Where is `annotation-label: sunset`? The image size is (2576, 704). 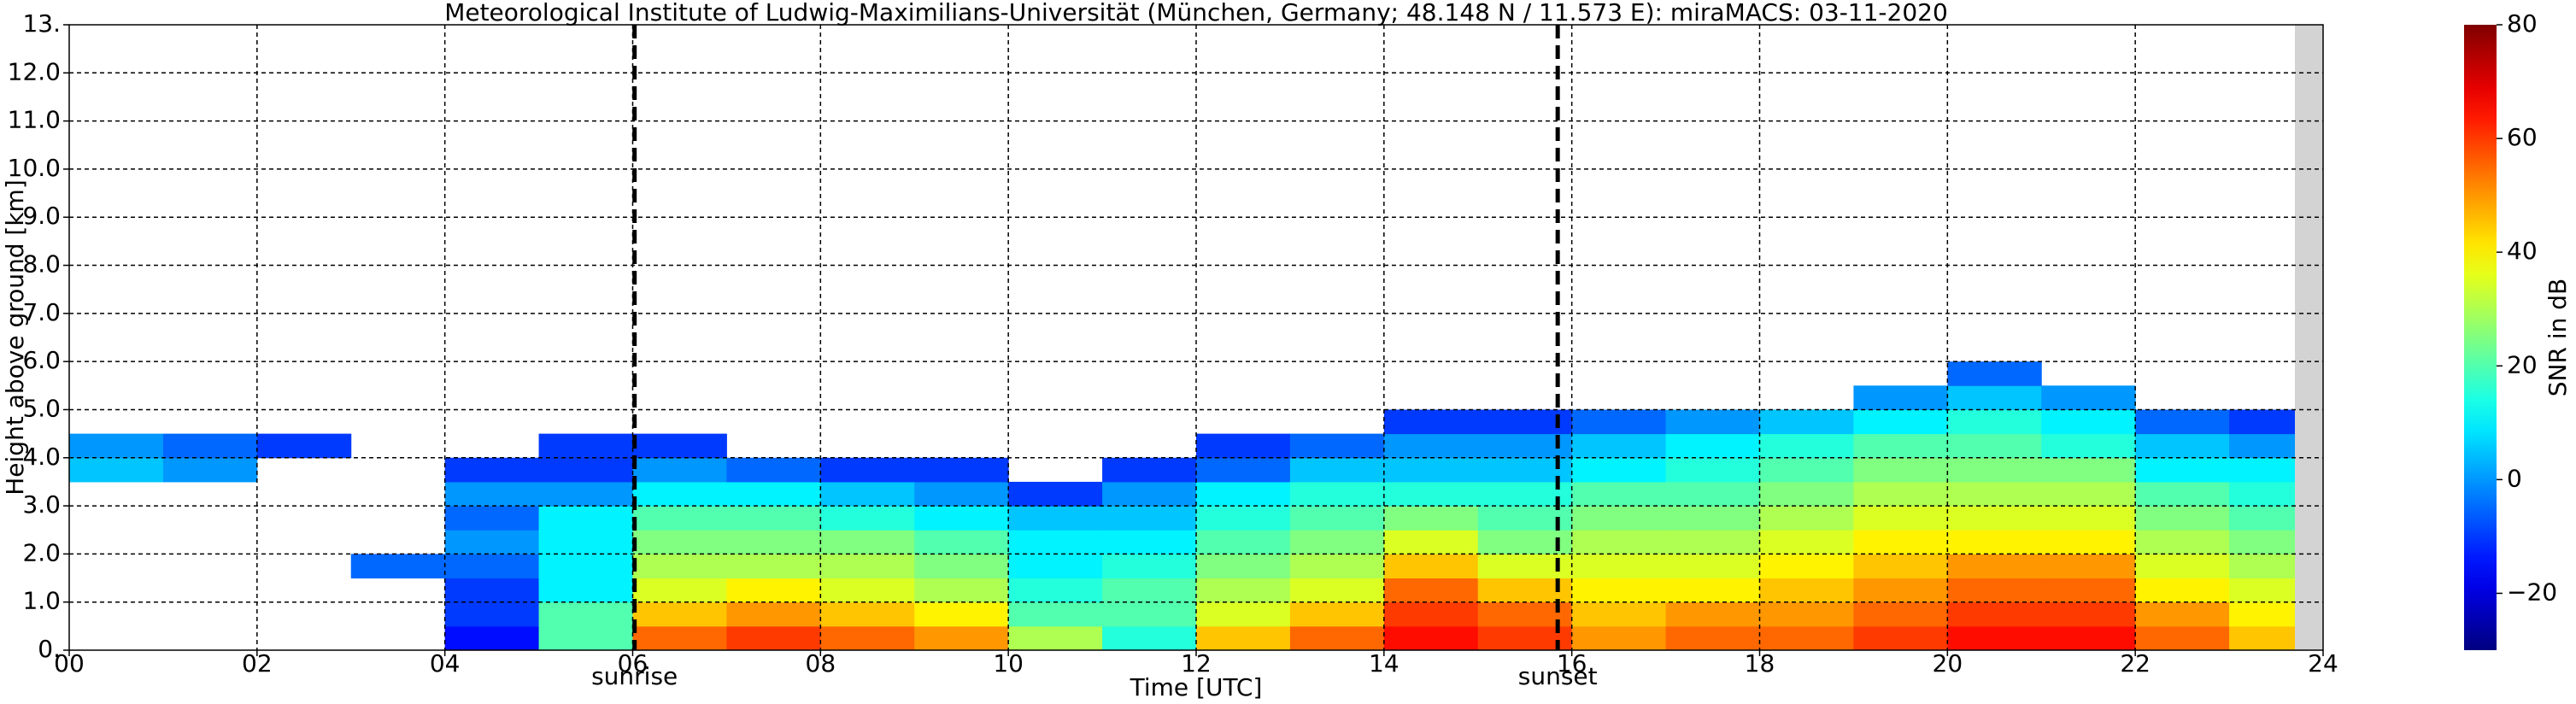 annotation-label: sunset is located at coordinates (1558, 676).